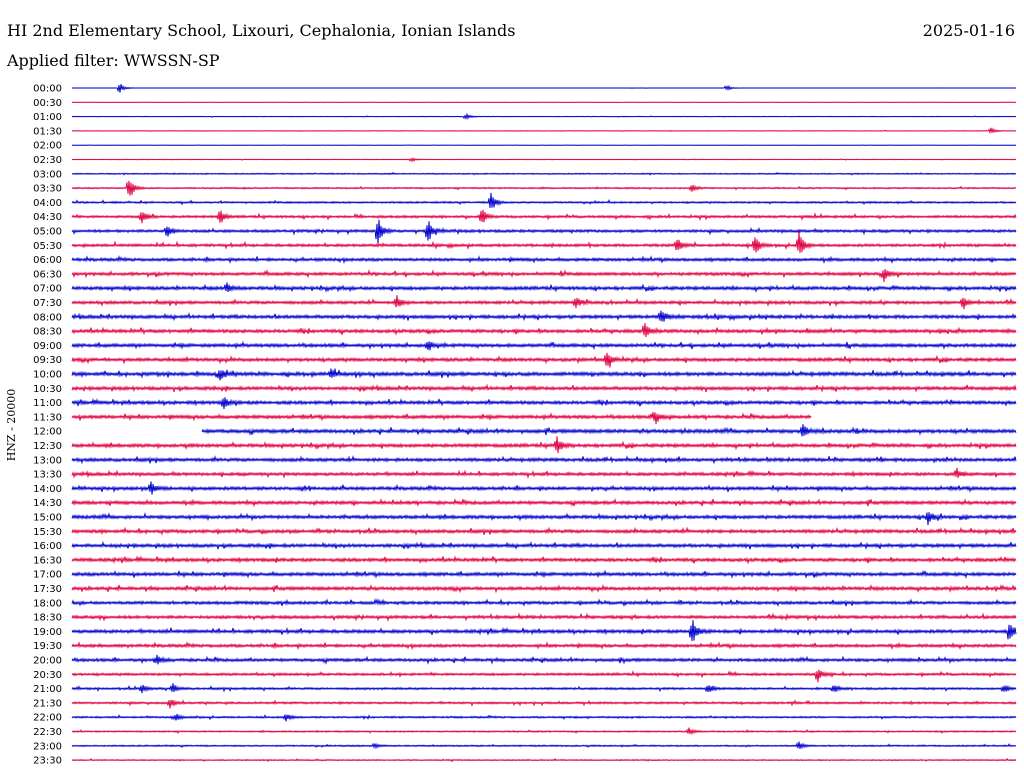  I want to click on row-time-label: 12:30, so click(47, 446).